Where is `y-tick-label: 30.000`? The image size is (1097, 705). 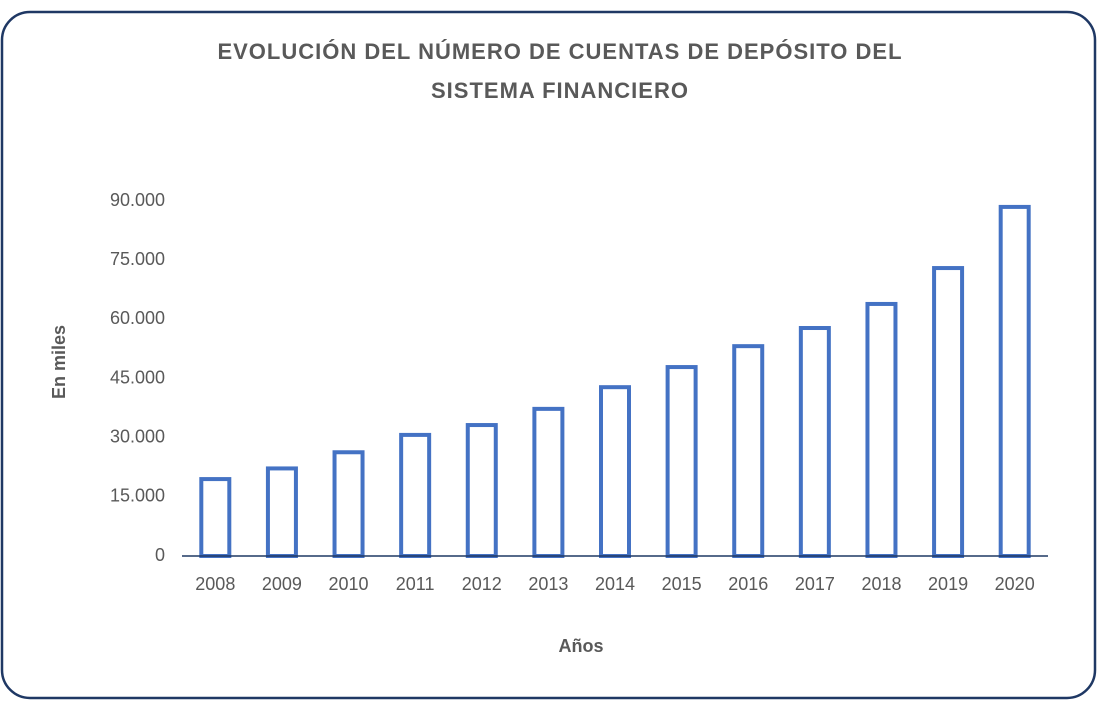
y-tick-label: 30.000 is located at coordinates (137, 436).